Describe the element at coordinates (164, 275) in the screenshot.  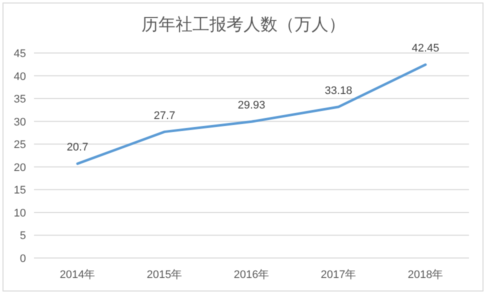
I see `x-tick-label: 2015年` at that location.